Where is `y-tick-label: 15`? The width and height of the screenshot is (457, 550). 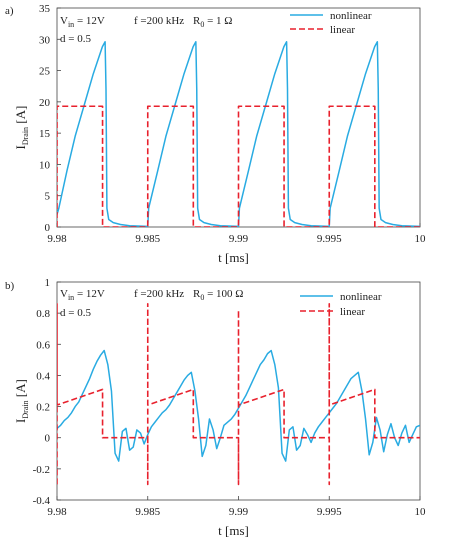 y-tick-label: 15 is located at coordinates (45, 134).